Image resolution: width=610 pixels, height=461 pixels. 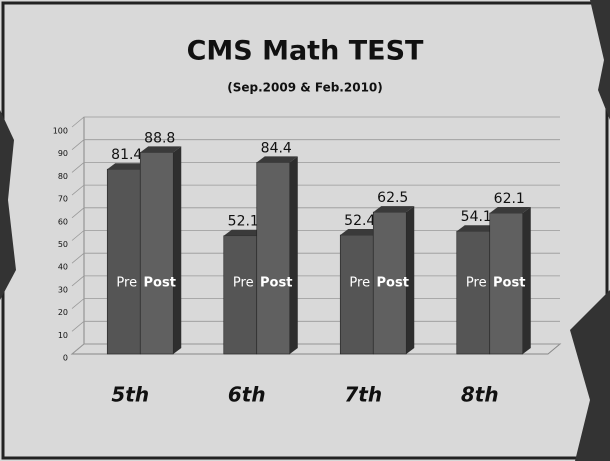 I want to click on y-tick-label: 10, so click(x=63, y=335).